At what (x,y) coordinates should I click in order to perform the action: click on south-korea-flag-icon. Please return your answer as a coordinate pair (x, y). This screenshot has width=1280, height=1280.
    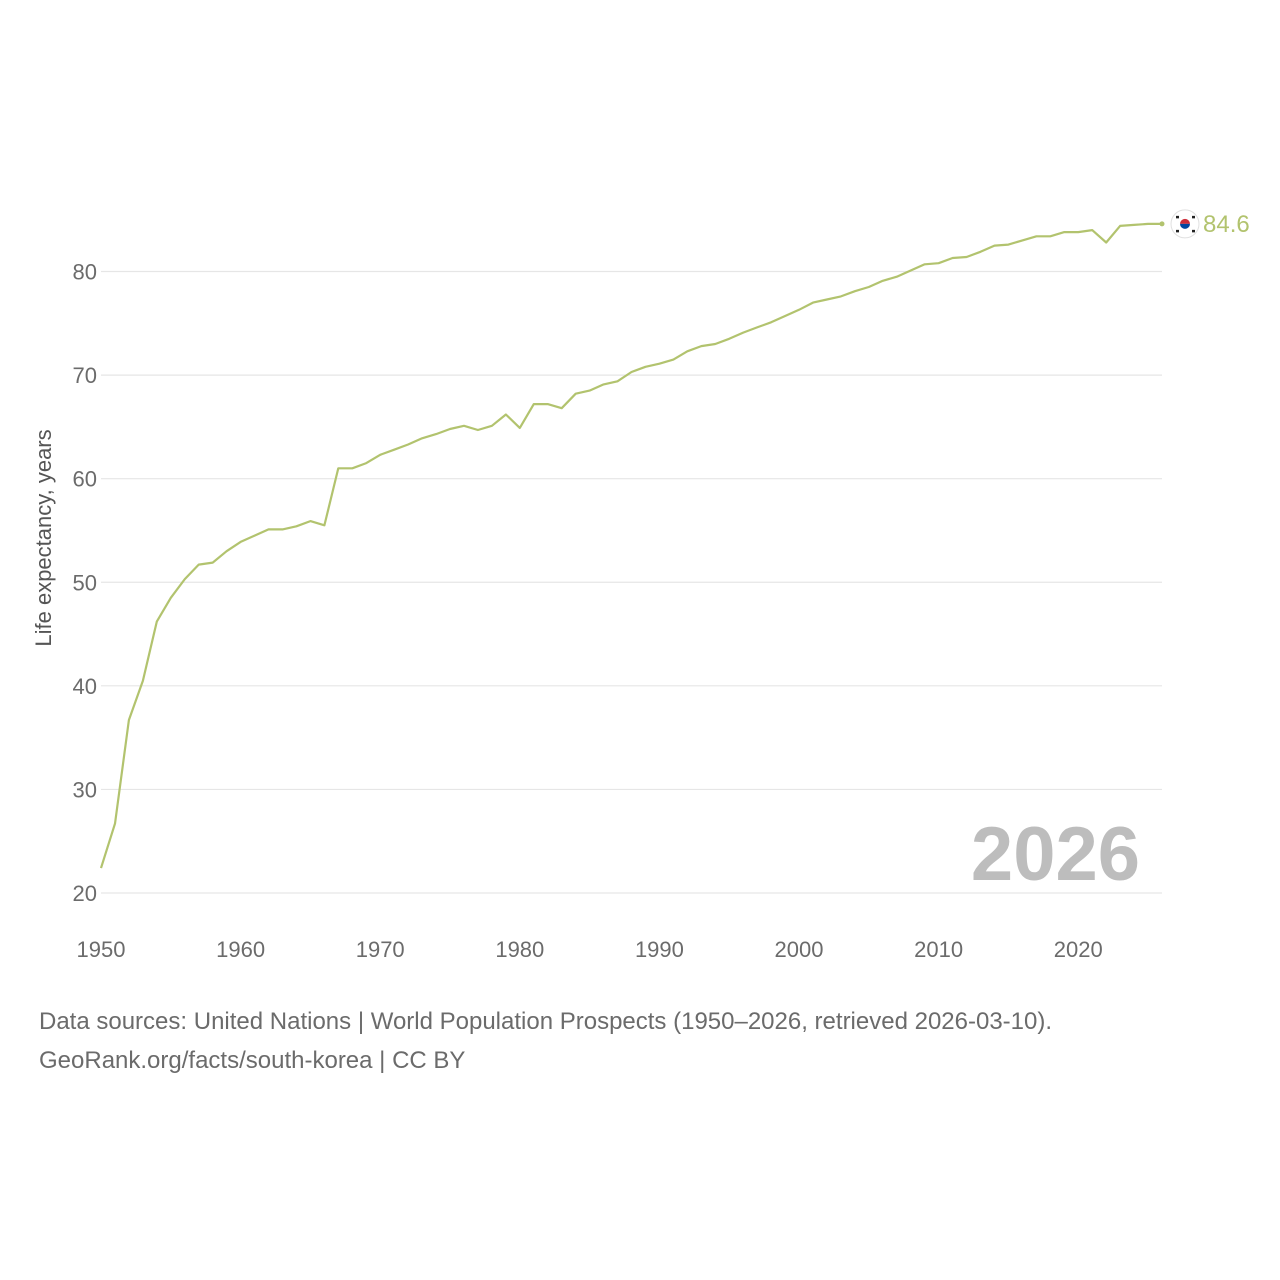
    Looking at the image, I should click on (1185, 224).